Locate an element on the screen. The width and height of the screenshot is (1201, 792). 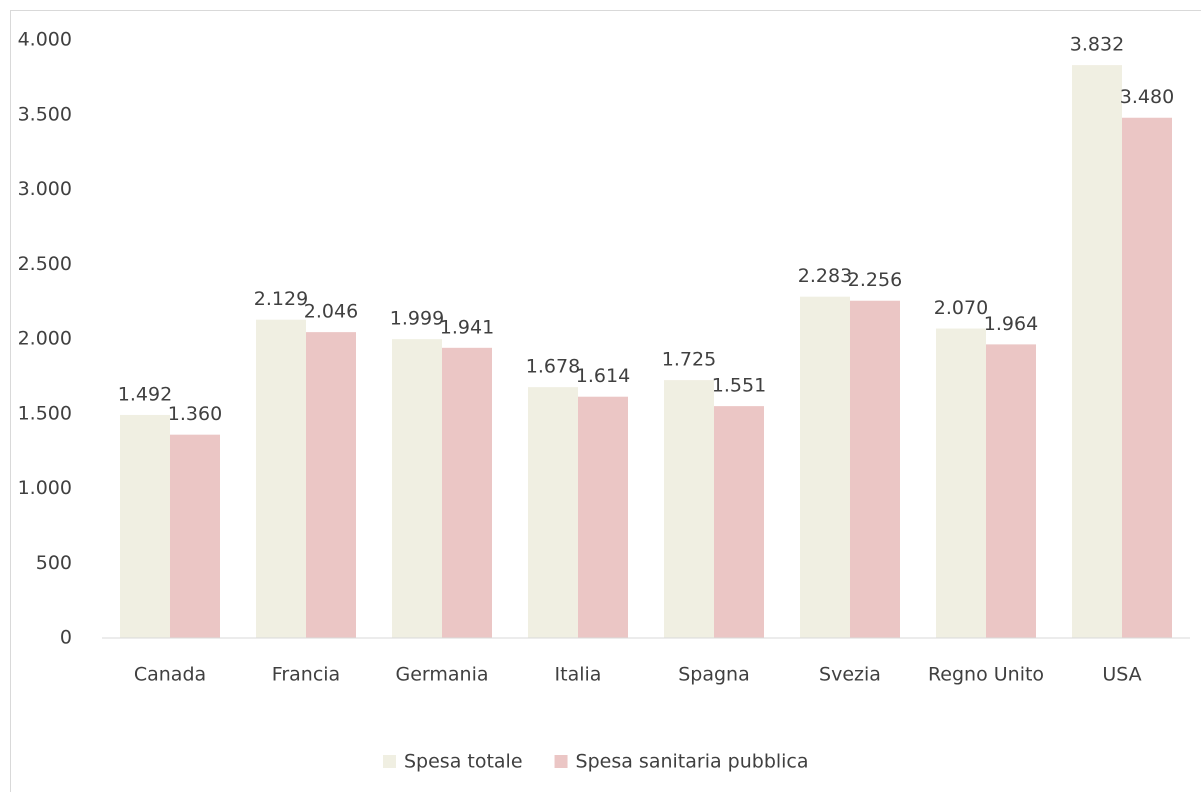
data-label: 2.129 is located at coordinates (281, 299).